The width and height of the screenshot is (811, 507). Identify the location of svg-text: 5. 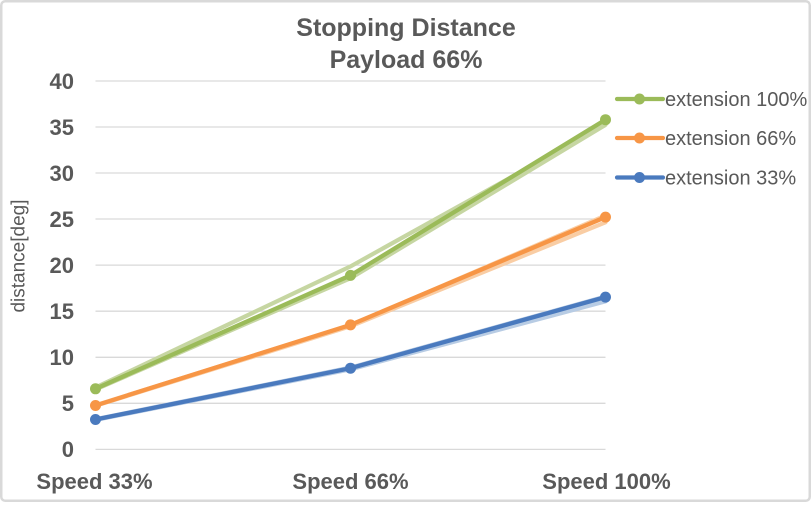
(68, 403).